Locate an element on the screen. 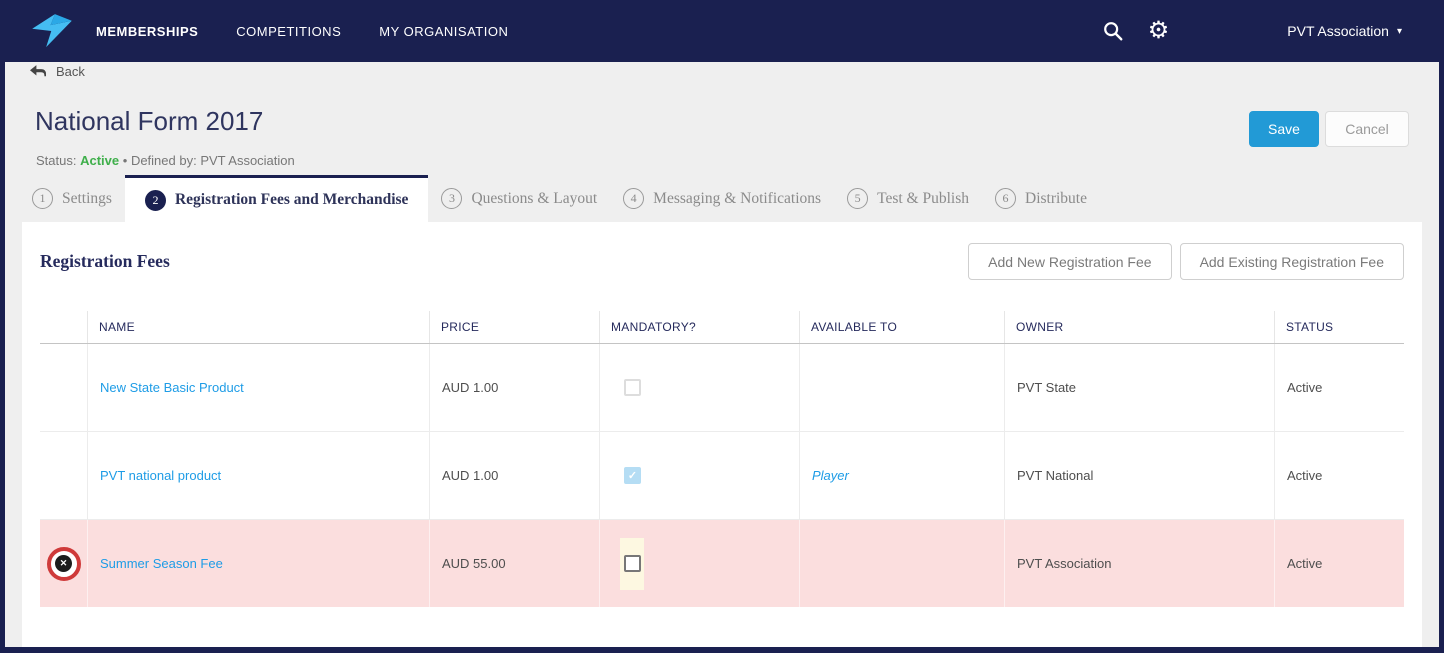 Image resolution: width=1444 pixels, height=653 pixels. owner-cell: PVT Association is located at coordinates (1140, 563).